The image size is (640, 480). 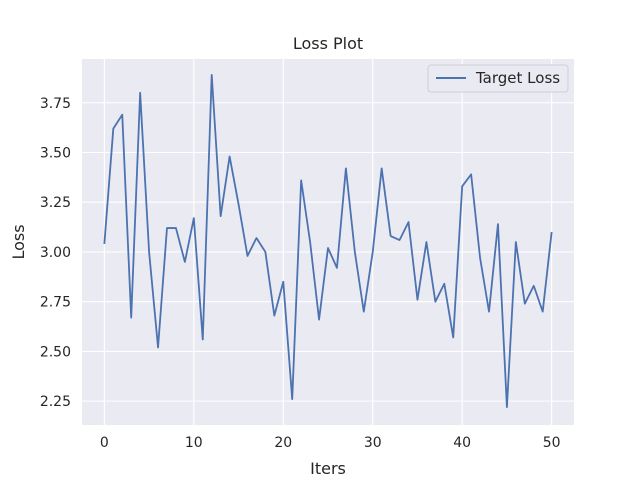 I want to click on y-tick-label: 3.00, so click(x=55, y=253).